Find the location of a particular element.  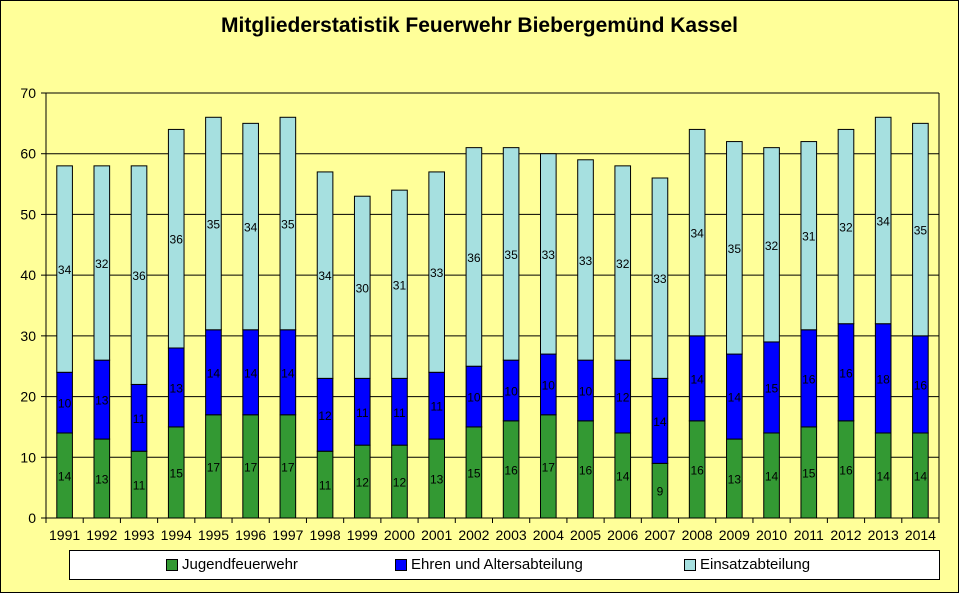

x-tick-label: 1991 is located at coordinates (64, 535).